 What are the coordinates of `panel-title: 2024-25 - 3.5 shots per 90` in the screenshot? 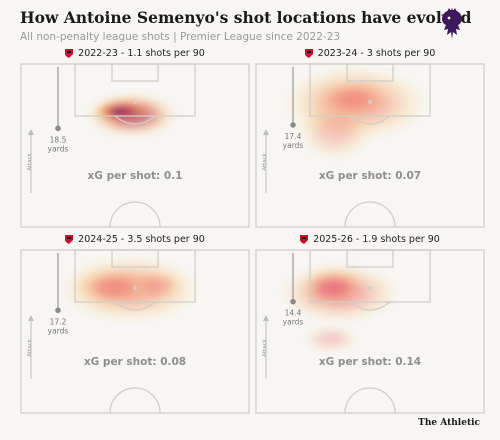 It's located at (141, 239).